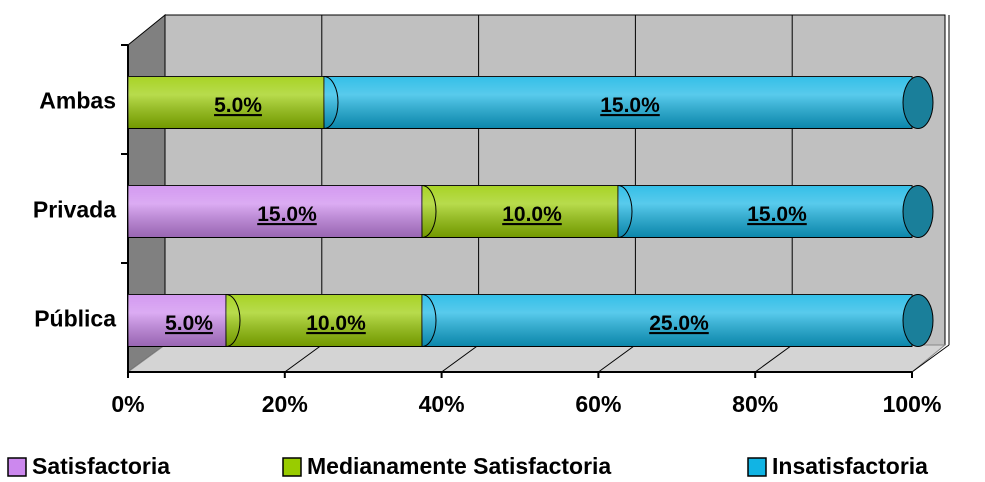  Describe the element at coordinates (850, 466) in the screenshot. I see `legend-label: Insatisfactoria` at that location.